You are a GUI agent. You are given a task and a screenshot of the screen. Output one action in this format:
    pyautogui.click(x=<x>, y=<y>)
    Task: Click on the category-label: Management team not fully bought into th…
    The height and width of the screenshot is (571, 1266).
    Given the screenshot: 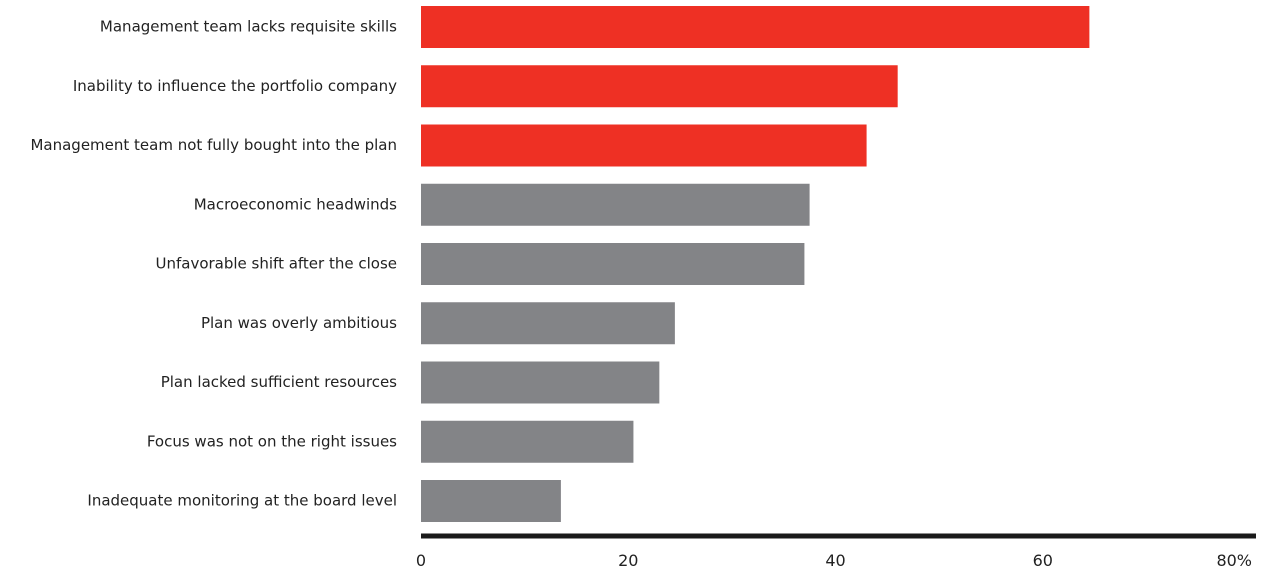 What is the action you would take?
    pyautogui.click(x=213, y=145)
    